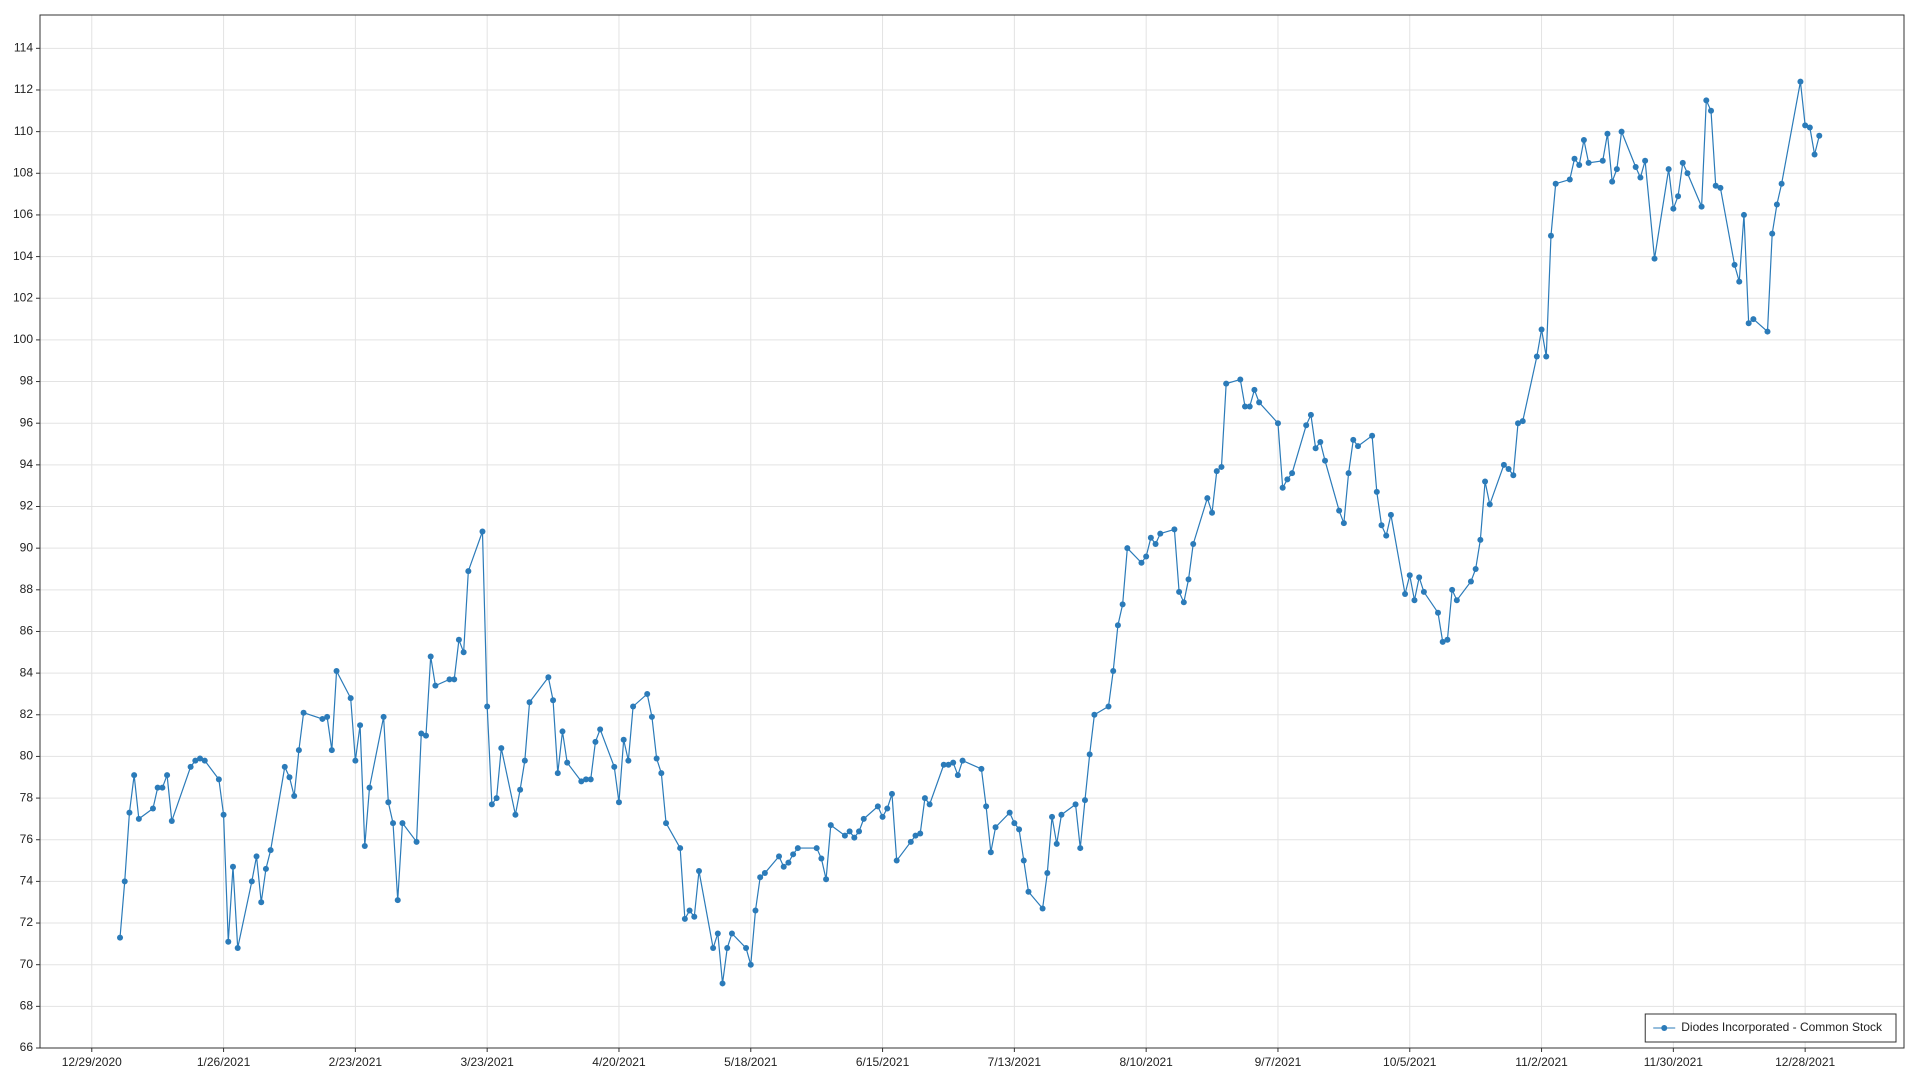  I want to click on x-tick-label: 4/20/2021, so click(619, 1062).